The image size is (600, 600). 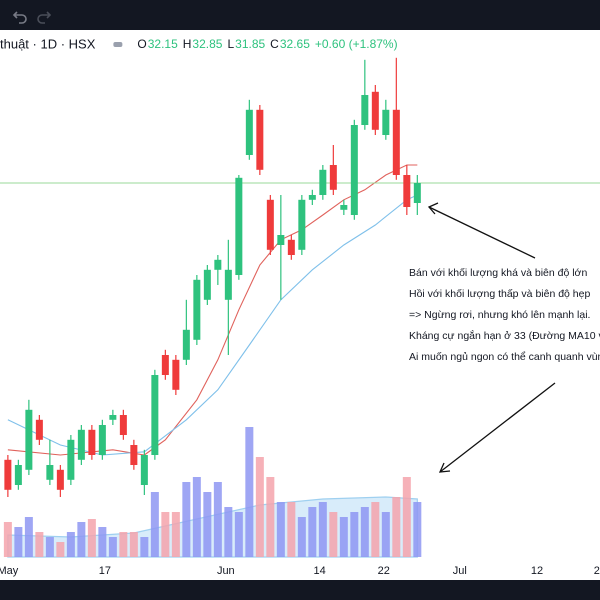 I want to click on annotation: Bán với khối lượng khá và biên độ lớn, so click(x=498, y=273).